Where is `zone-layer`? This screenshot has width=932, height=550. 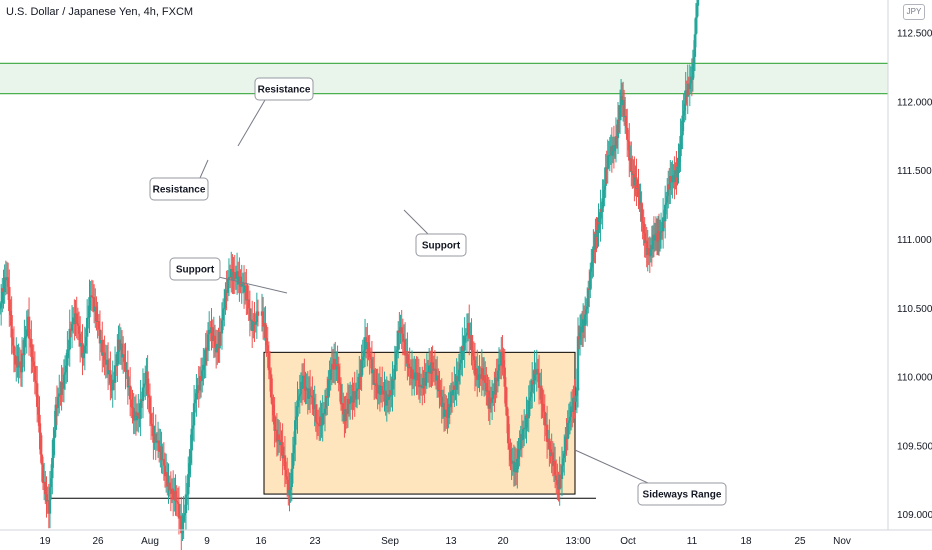 zone-layer is located at coordinates (444, 78).